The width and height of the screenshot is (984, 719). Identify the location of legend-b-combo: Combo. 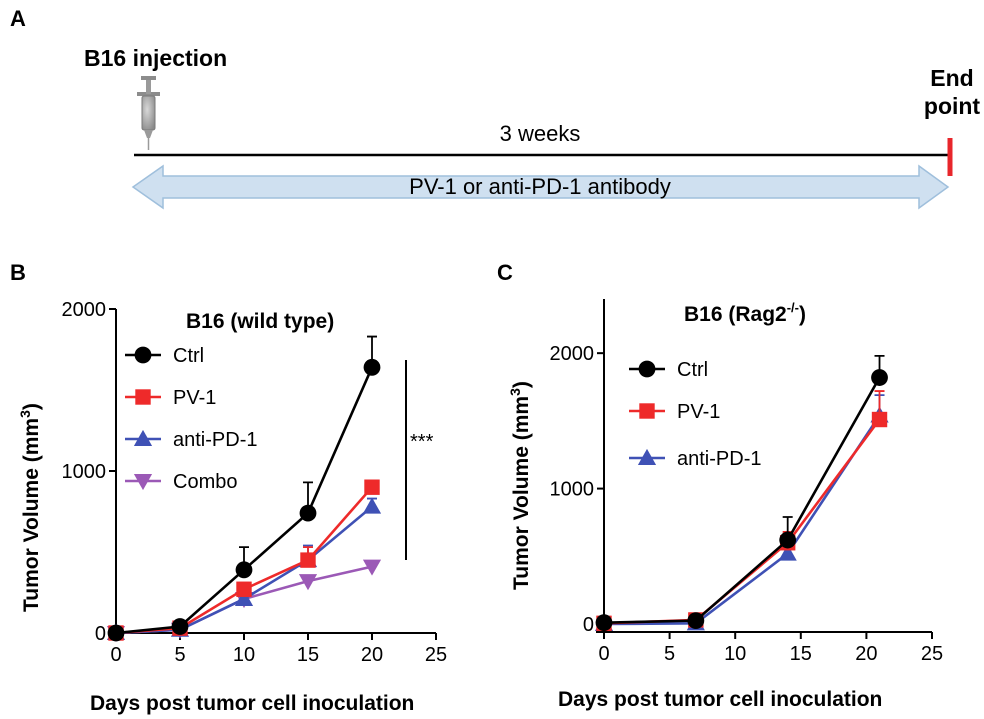
(205, 482).